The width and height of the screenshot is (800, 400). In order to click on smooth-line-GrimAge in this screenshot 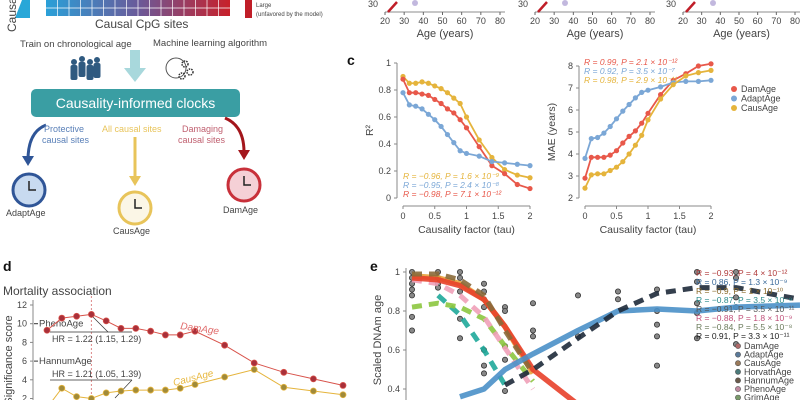, I will do `click(473, 341)`.